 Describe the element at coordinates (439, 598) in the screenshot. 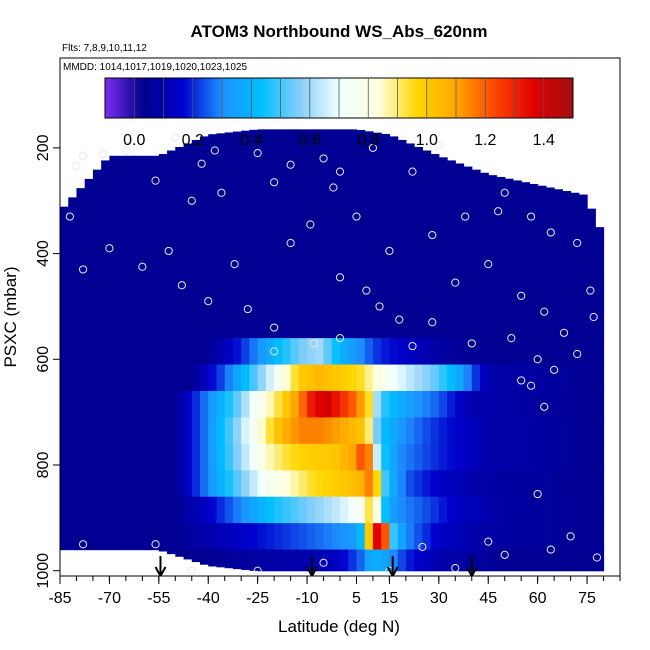

I see `x-tick-label: 30` at that location.